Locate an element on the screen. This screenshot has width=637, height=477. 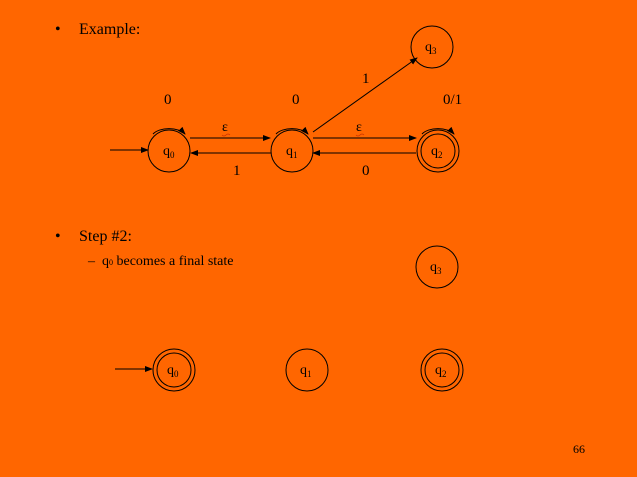
step-detail-text: becomes a final state is located at coordinates (173, 261).